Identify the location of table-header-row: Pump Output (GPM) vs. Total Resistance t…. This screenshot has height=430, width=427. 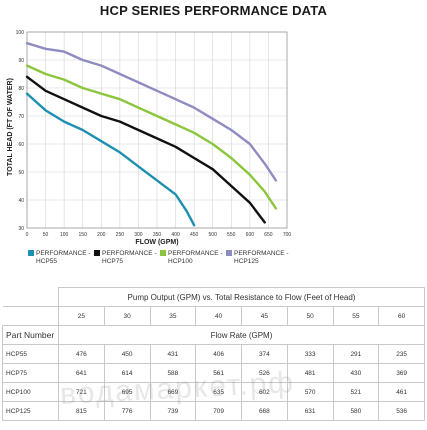
(213, 297).